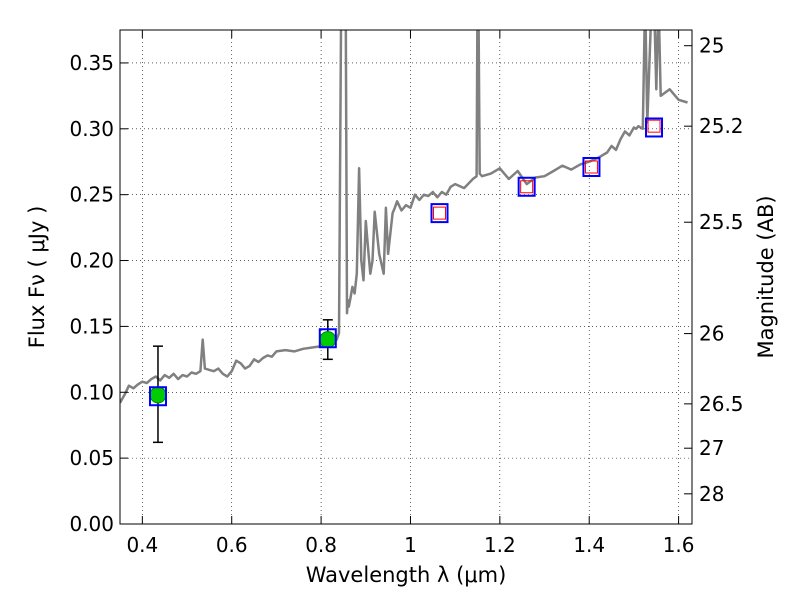 The width and height of the screenshot is (800, 600). Describe the element at coordinates (91, 458) in the screenshot. I see `y-tick-label: 0.05` at that location.